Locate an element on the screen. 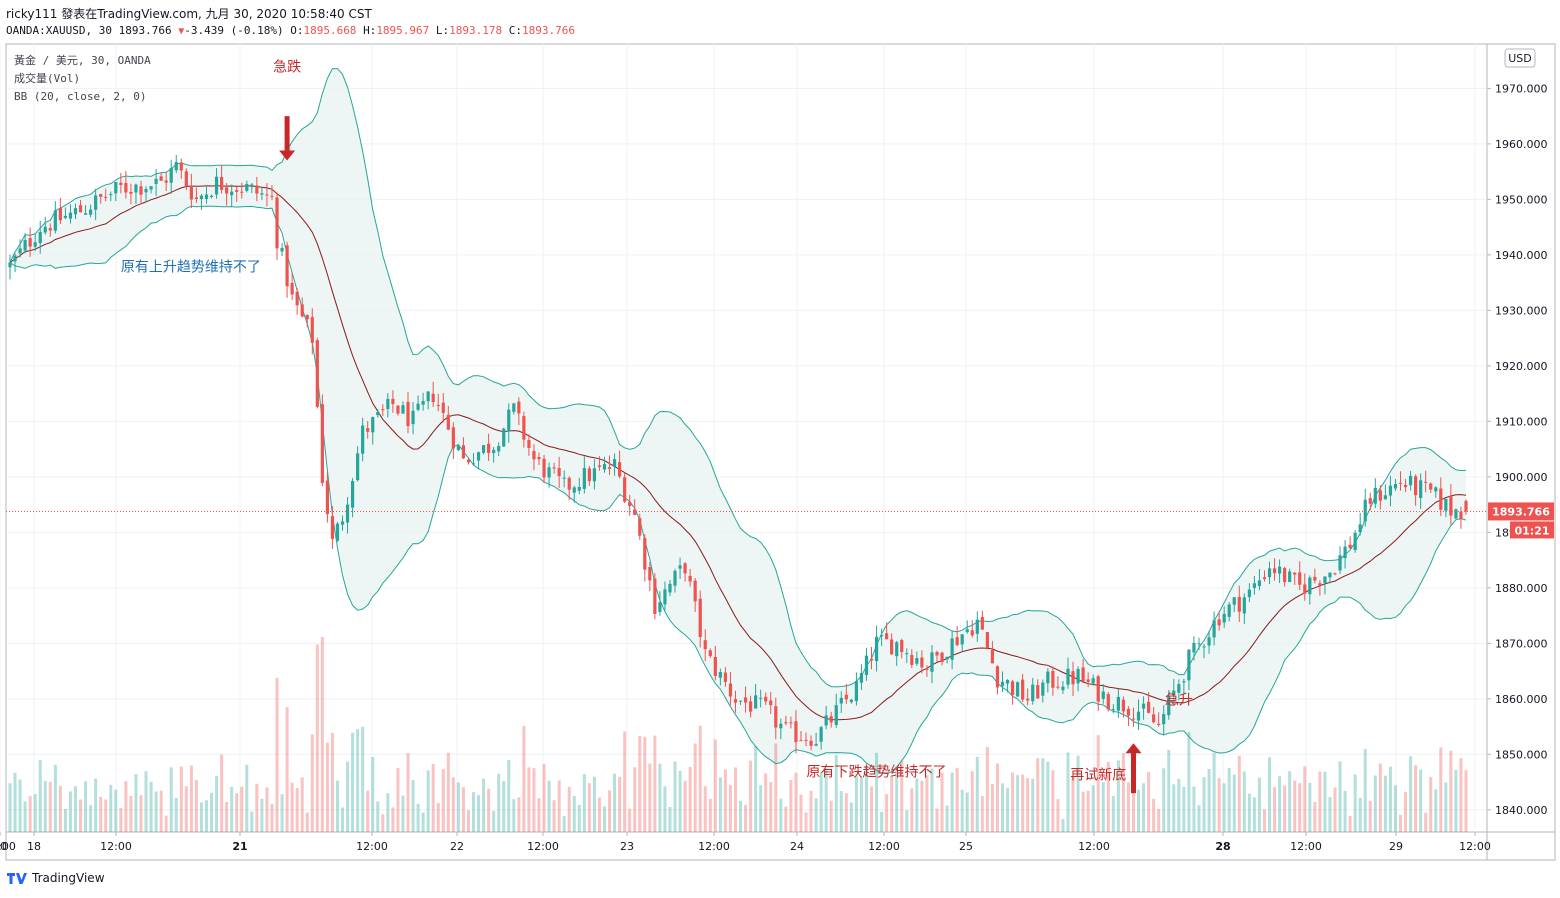 This screenshot has width=1560, height=898. x-tick-label: 22 is located at coordinates (457, 846).